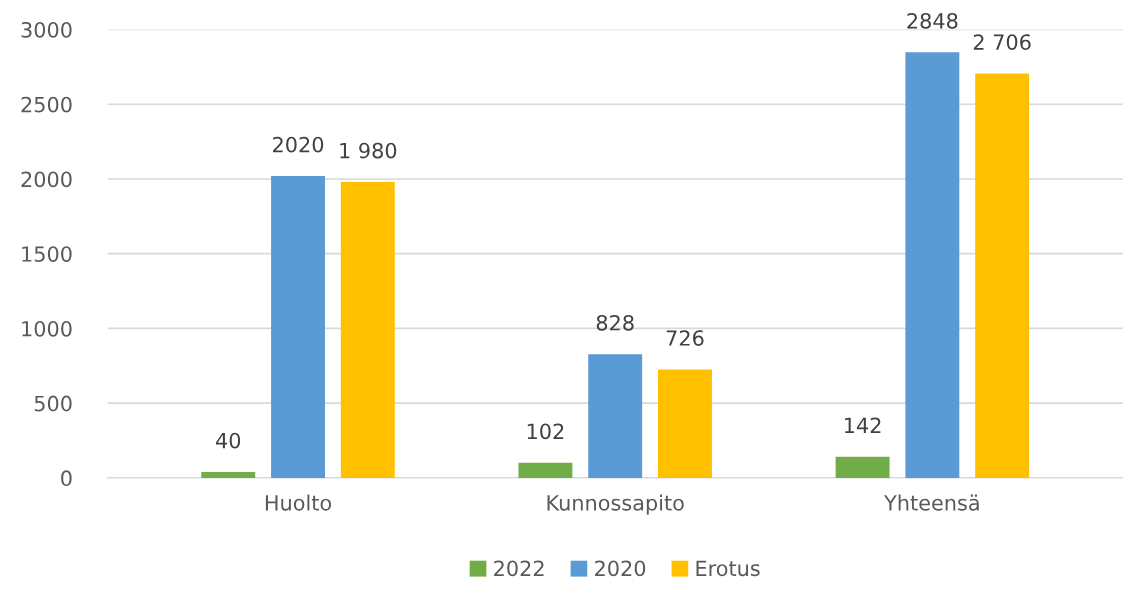 This screenshot has width=1134, height=590. I want to click on legend-label: Erotus, so click(728, 568).